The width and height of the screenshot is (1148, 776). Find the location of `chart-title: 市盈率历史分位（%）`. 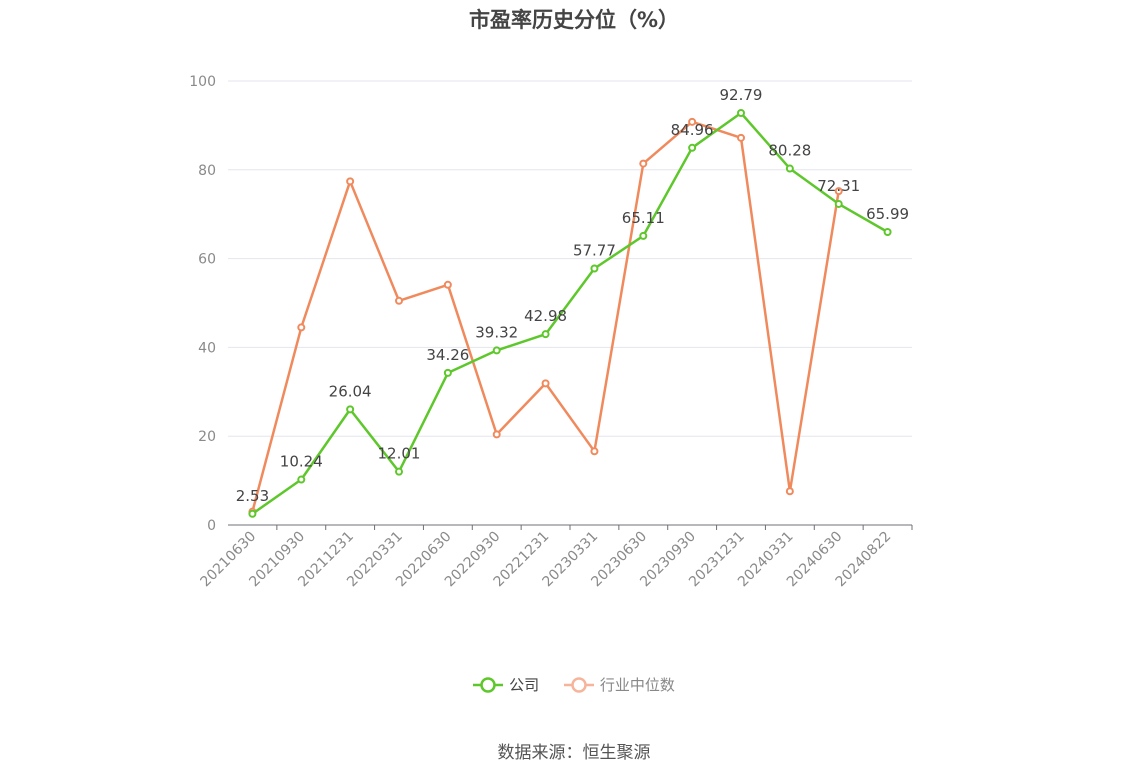

chart-title: 市盈率历史分位（%） is located at coordinates (574, 20).